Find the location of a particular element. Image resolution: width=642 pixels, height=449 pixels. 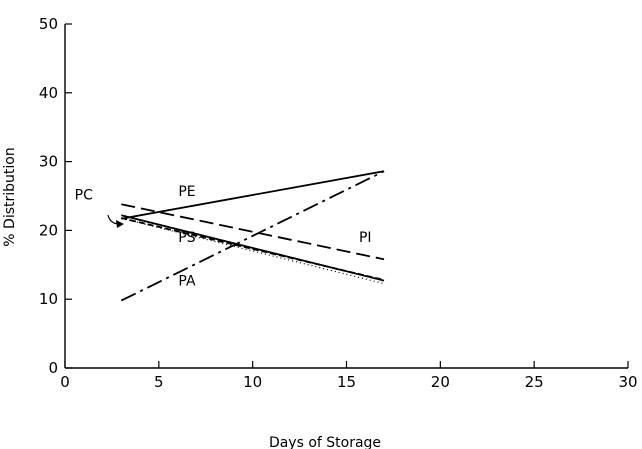

series-label-pa: PA is located at coordinates (187, 281).